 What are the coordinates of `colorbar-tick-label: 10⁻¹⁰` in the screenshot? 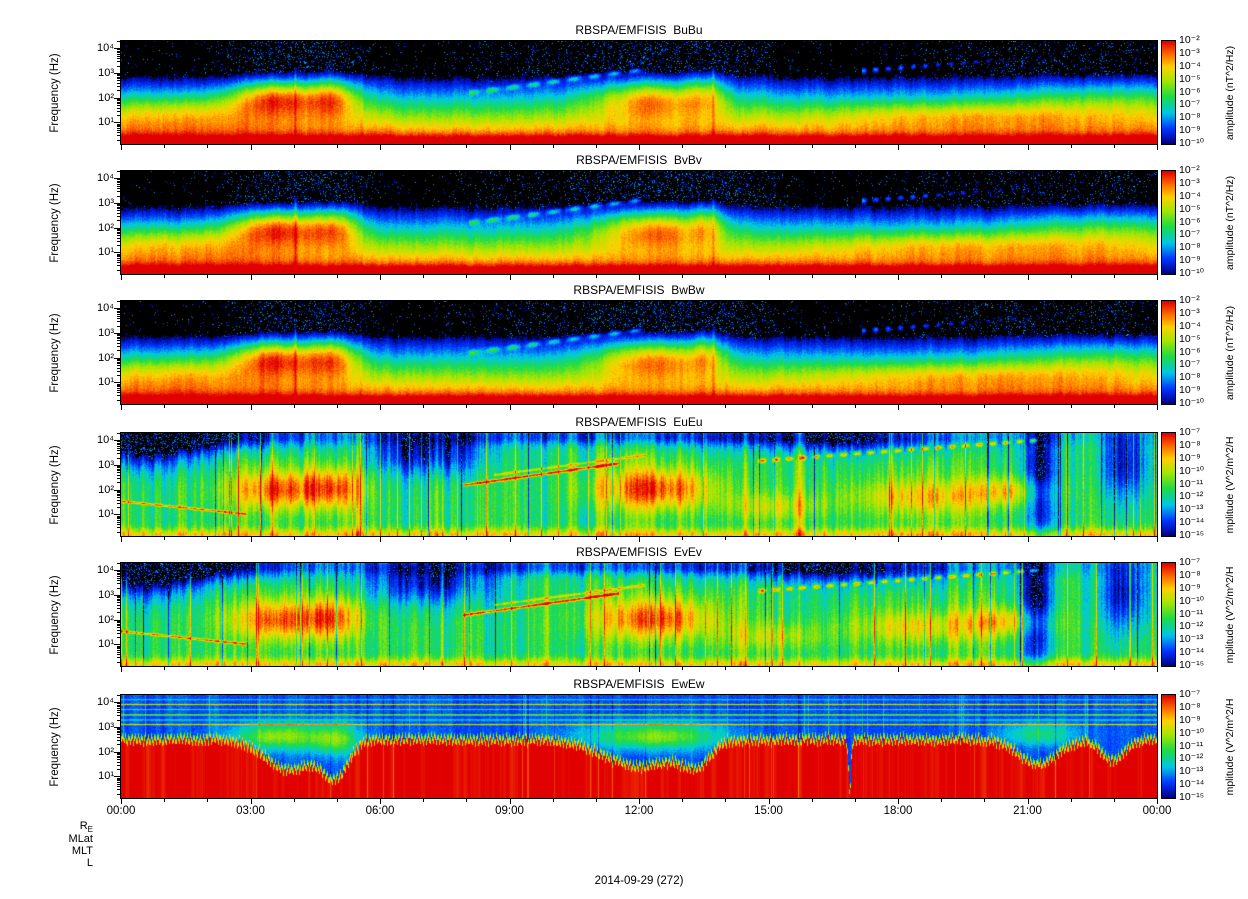 It's located at (1191, 600).